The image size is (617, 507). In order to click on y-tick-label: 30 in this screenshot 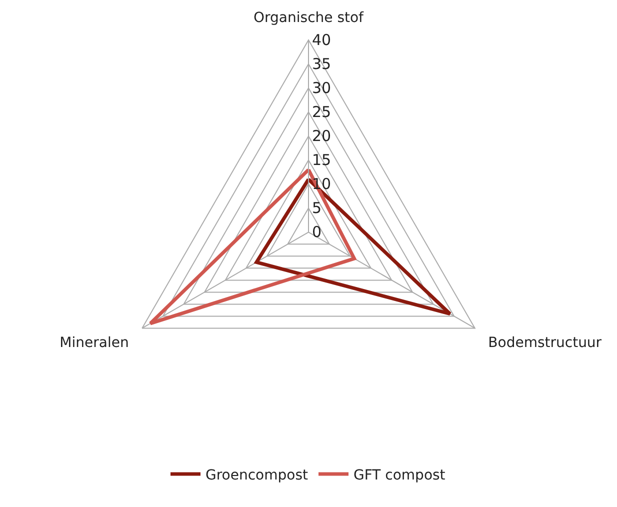, I will do `click(322, 87)`.